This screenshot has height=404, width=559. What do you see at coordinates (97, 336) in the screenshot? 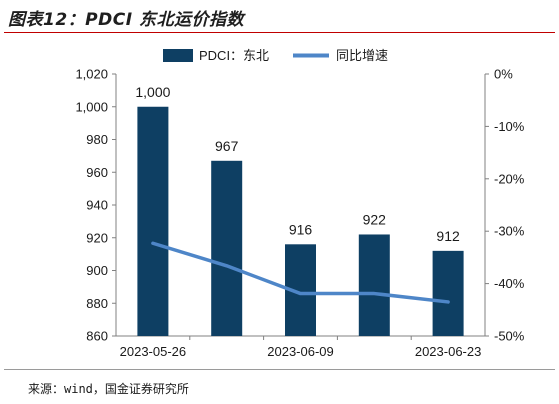
I see `left-axis-tick-label: 860` at bounding box center [97, 336].